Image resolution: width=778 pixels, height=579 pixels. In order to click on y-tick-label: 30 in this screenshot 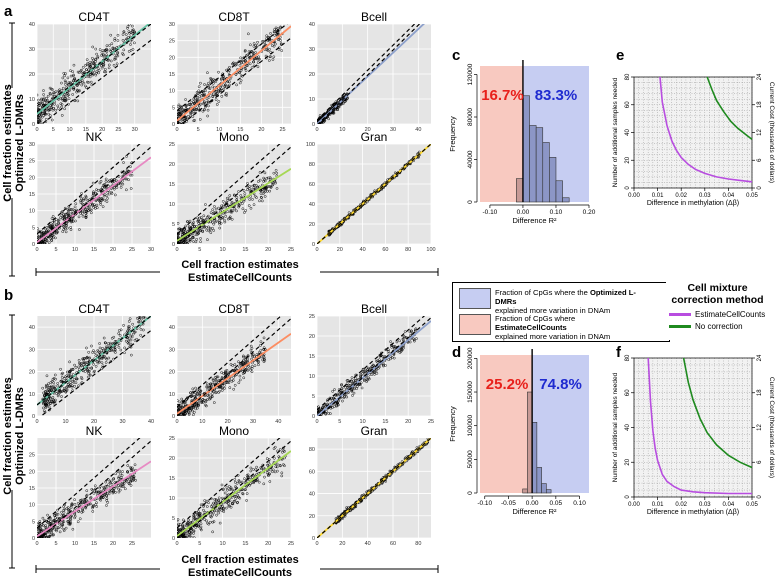, I will do `click(32, 50)`.